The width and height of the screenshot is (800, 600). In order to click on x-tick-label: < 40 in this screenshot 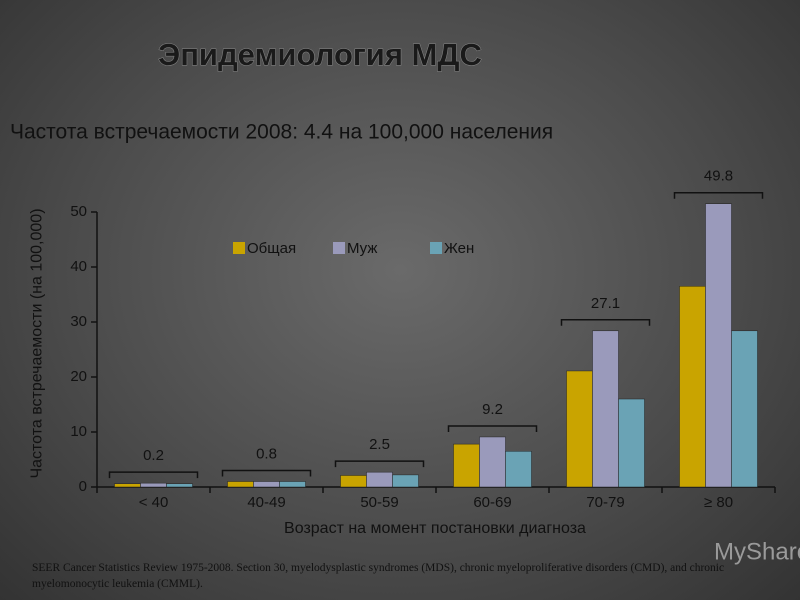, I will do `click(154, 502)`.